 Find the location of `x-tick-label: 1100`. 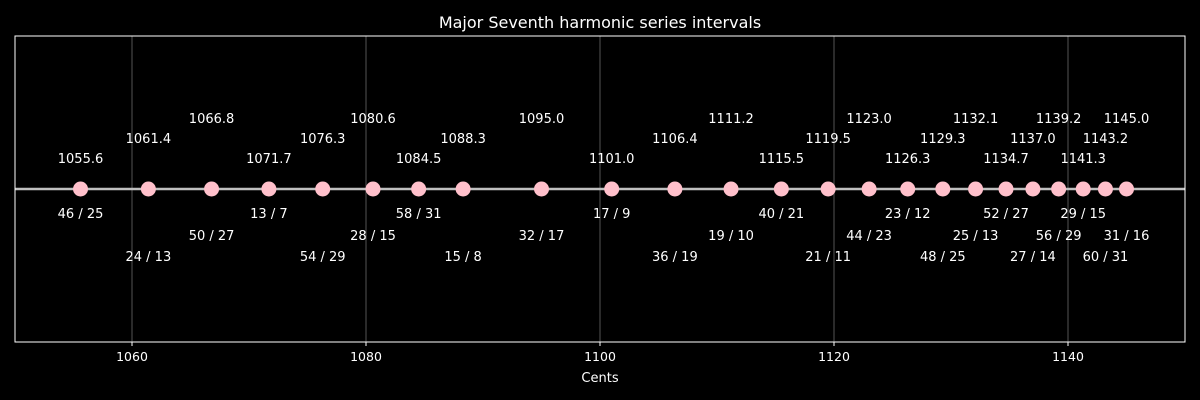

x-tick-label: 1100 is located at coordinates (600, 356).